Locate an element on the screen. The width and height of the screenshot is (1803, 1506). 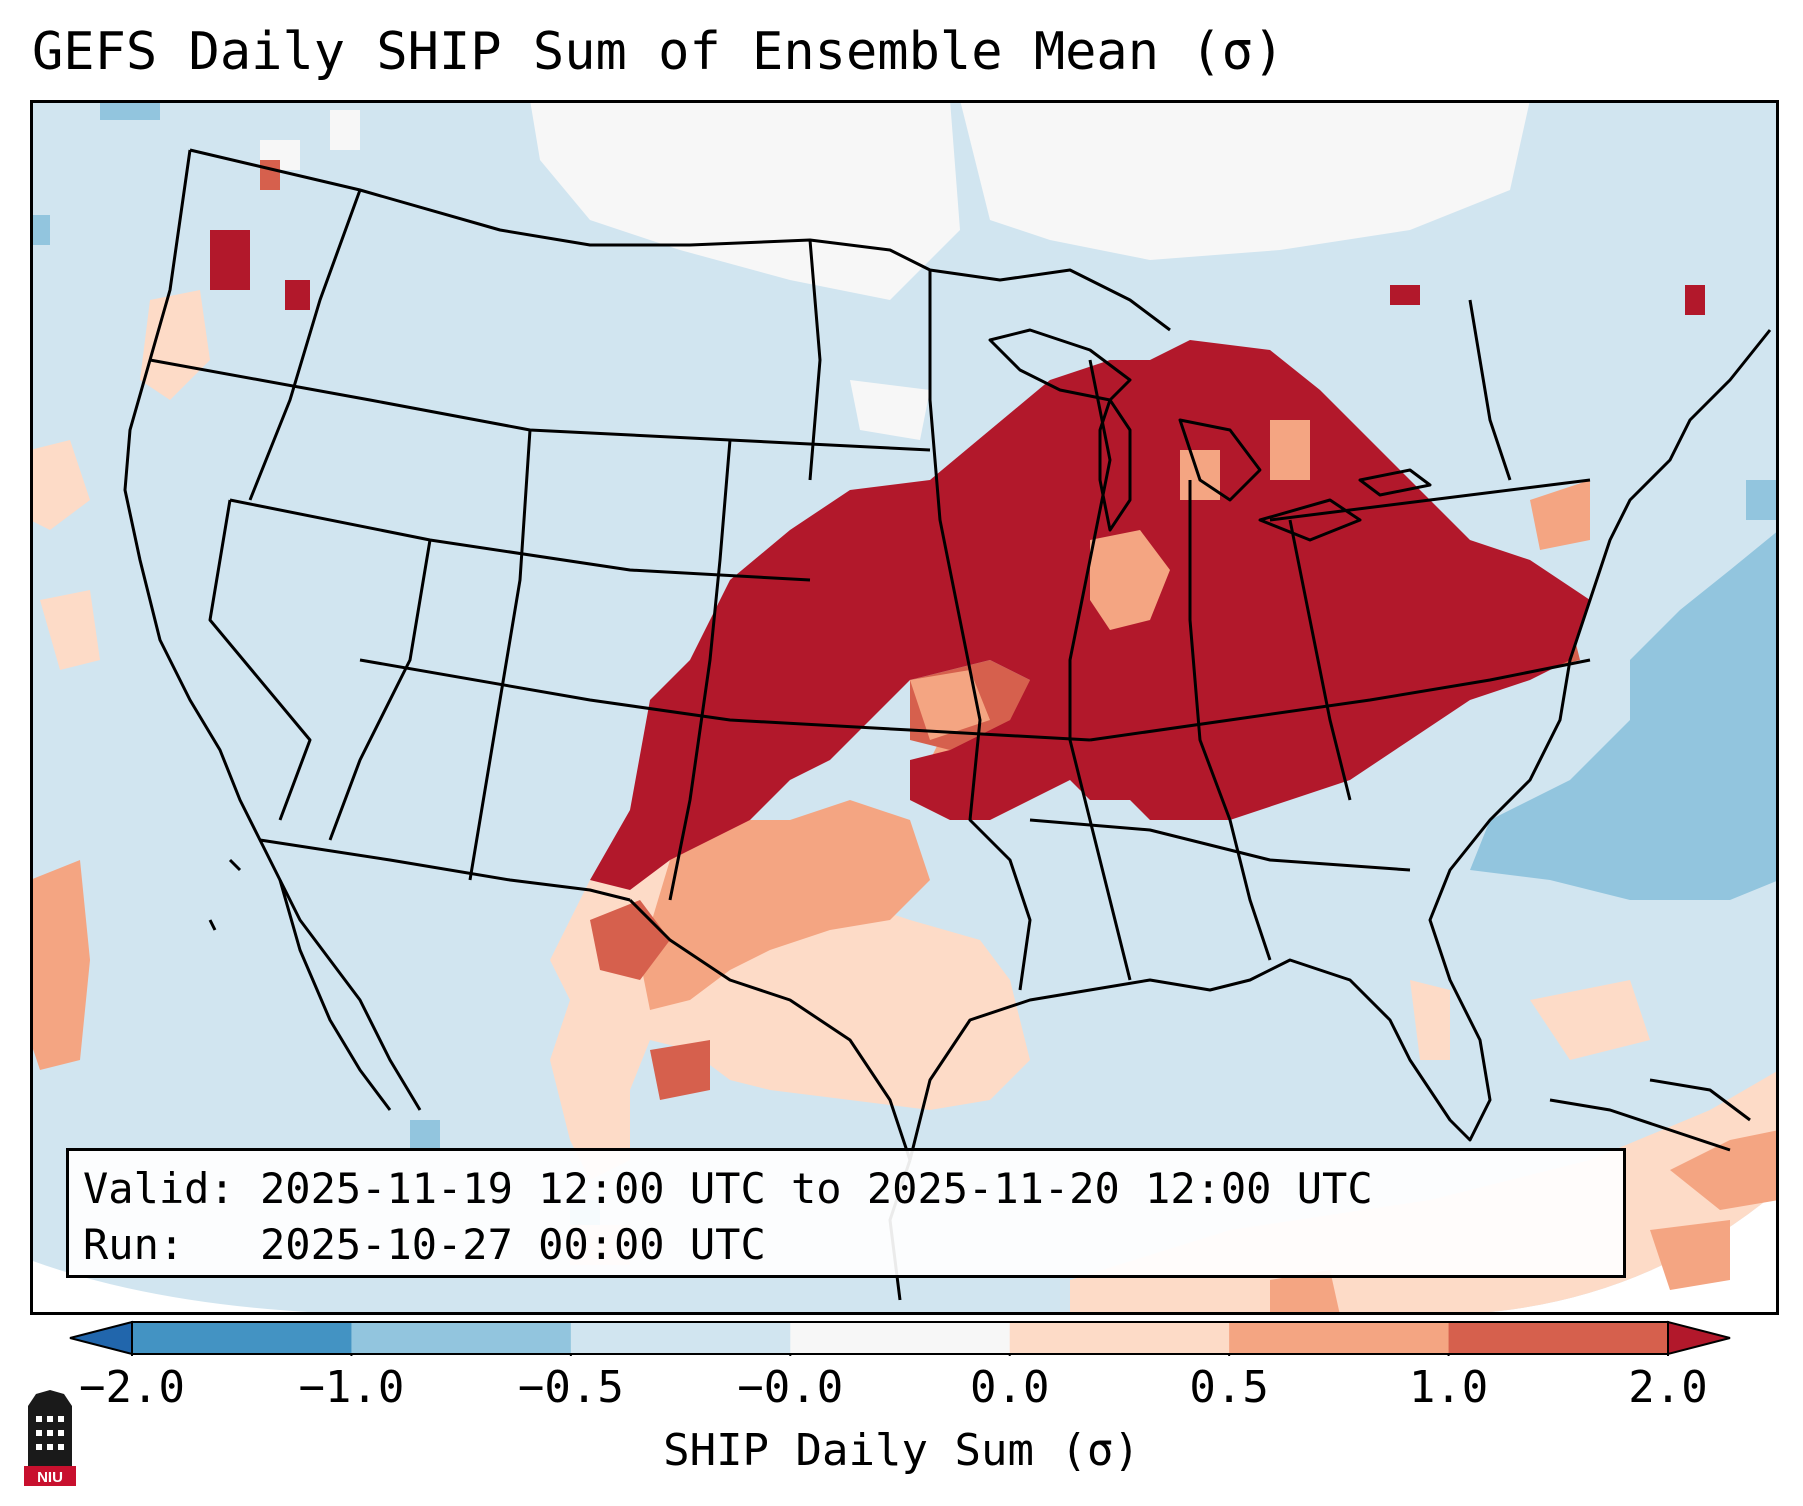
valid-label: Valid: is located at coordinates (159, 1188).